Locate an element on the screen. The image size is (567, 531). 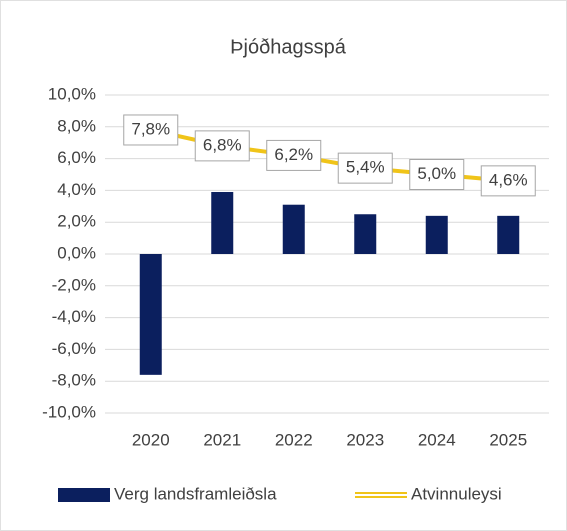
y-tick-label: -4,0% is located at coordinates (74, 316).